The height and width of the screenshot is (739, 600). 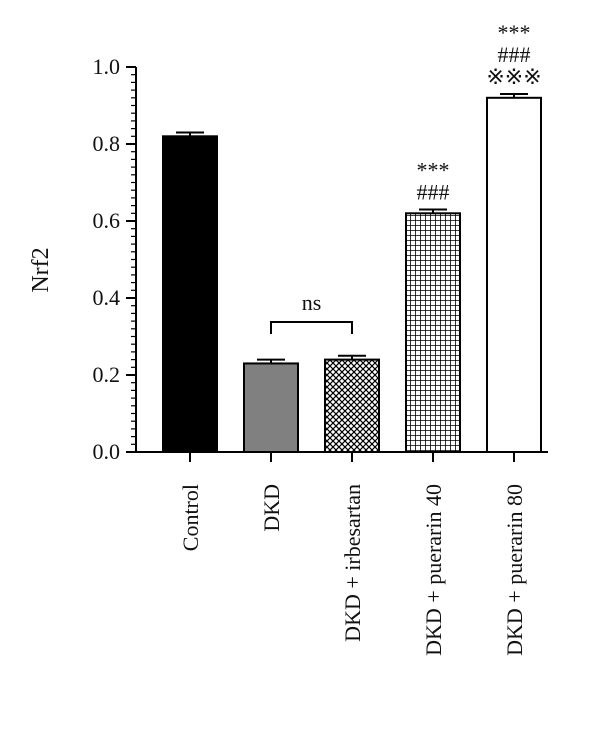 I want to click on y-tick-label: 0.6, so click(x=107, y=220).